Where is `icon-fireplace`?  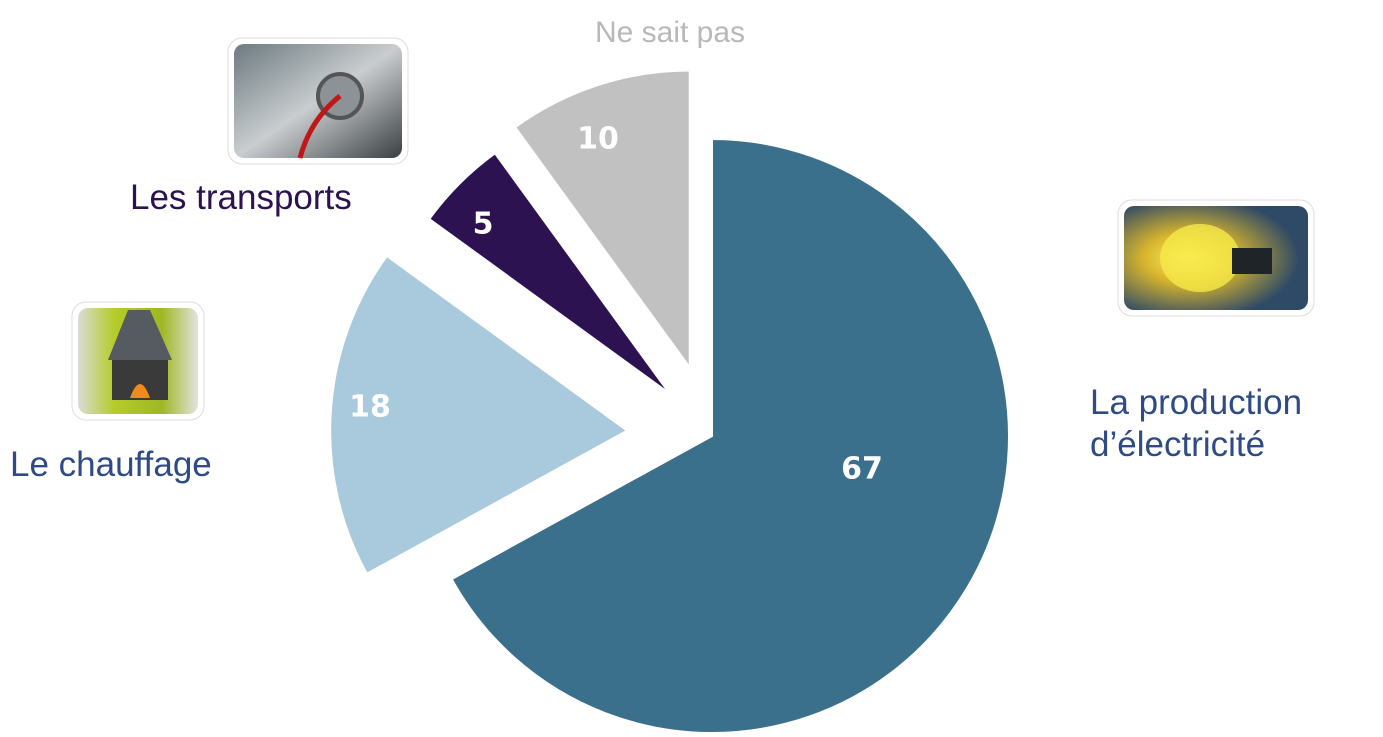
icon-fireplace is located at coordinates (138, 361).